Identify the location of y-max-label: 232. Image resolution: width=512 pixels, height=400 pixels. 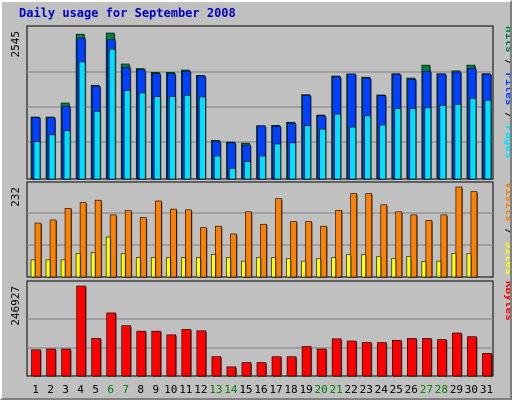
(15, 197).